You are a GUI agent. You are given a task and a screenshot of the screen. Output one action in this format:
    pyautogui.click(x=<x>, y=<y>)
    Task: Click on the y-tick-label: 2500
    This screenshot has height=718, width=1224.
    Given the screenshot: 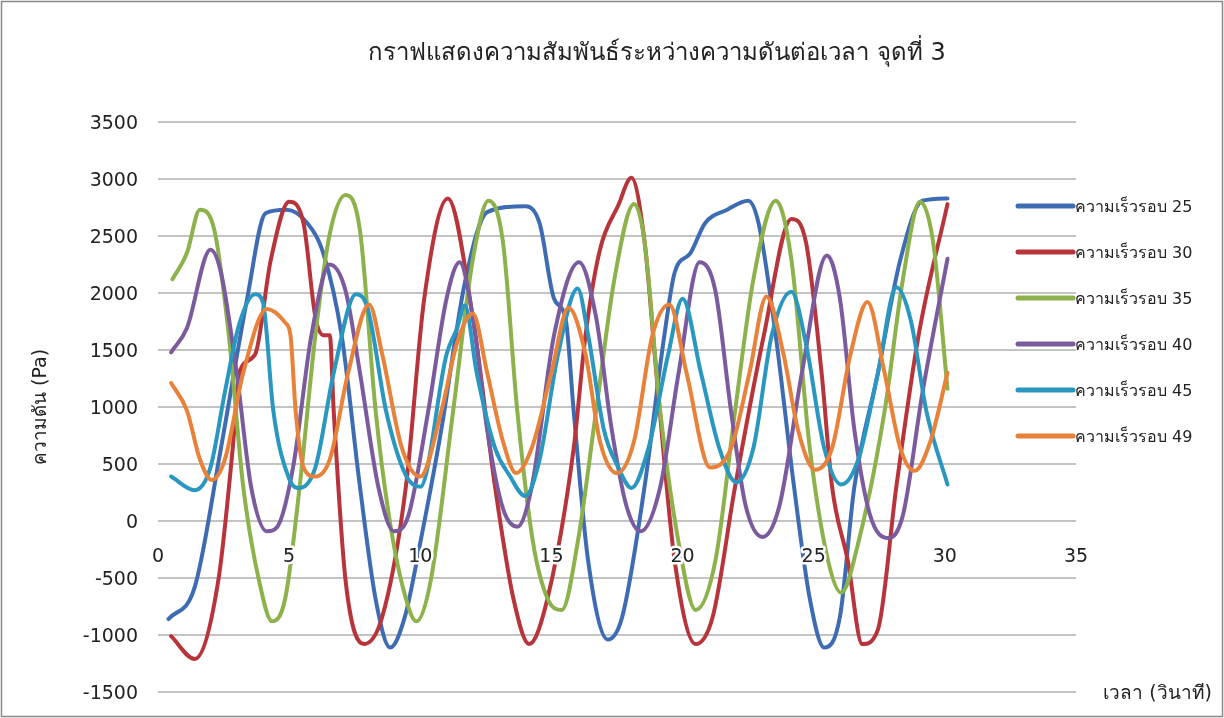 What is the action you would take?
    pyautogui.click(x=113, y=236)
    